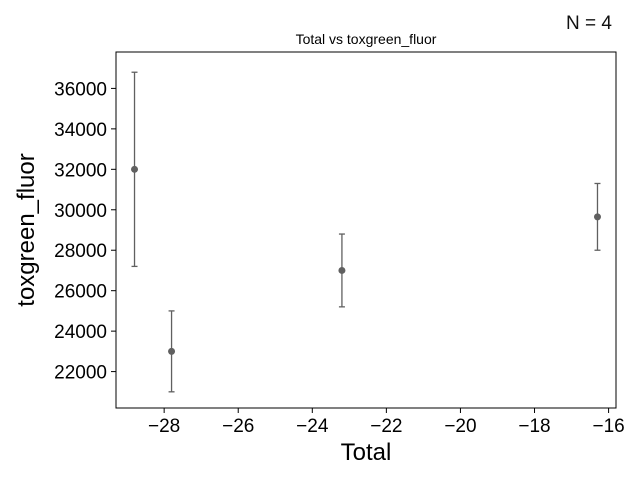  I want to click on x-tick-label: −16, so click(608, 426).